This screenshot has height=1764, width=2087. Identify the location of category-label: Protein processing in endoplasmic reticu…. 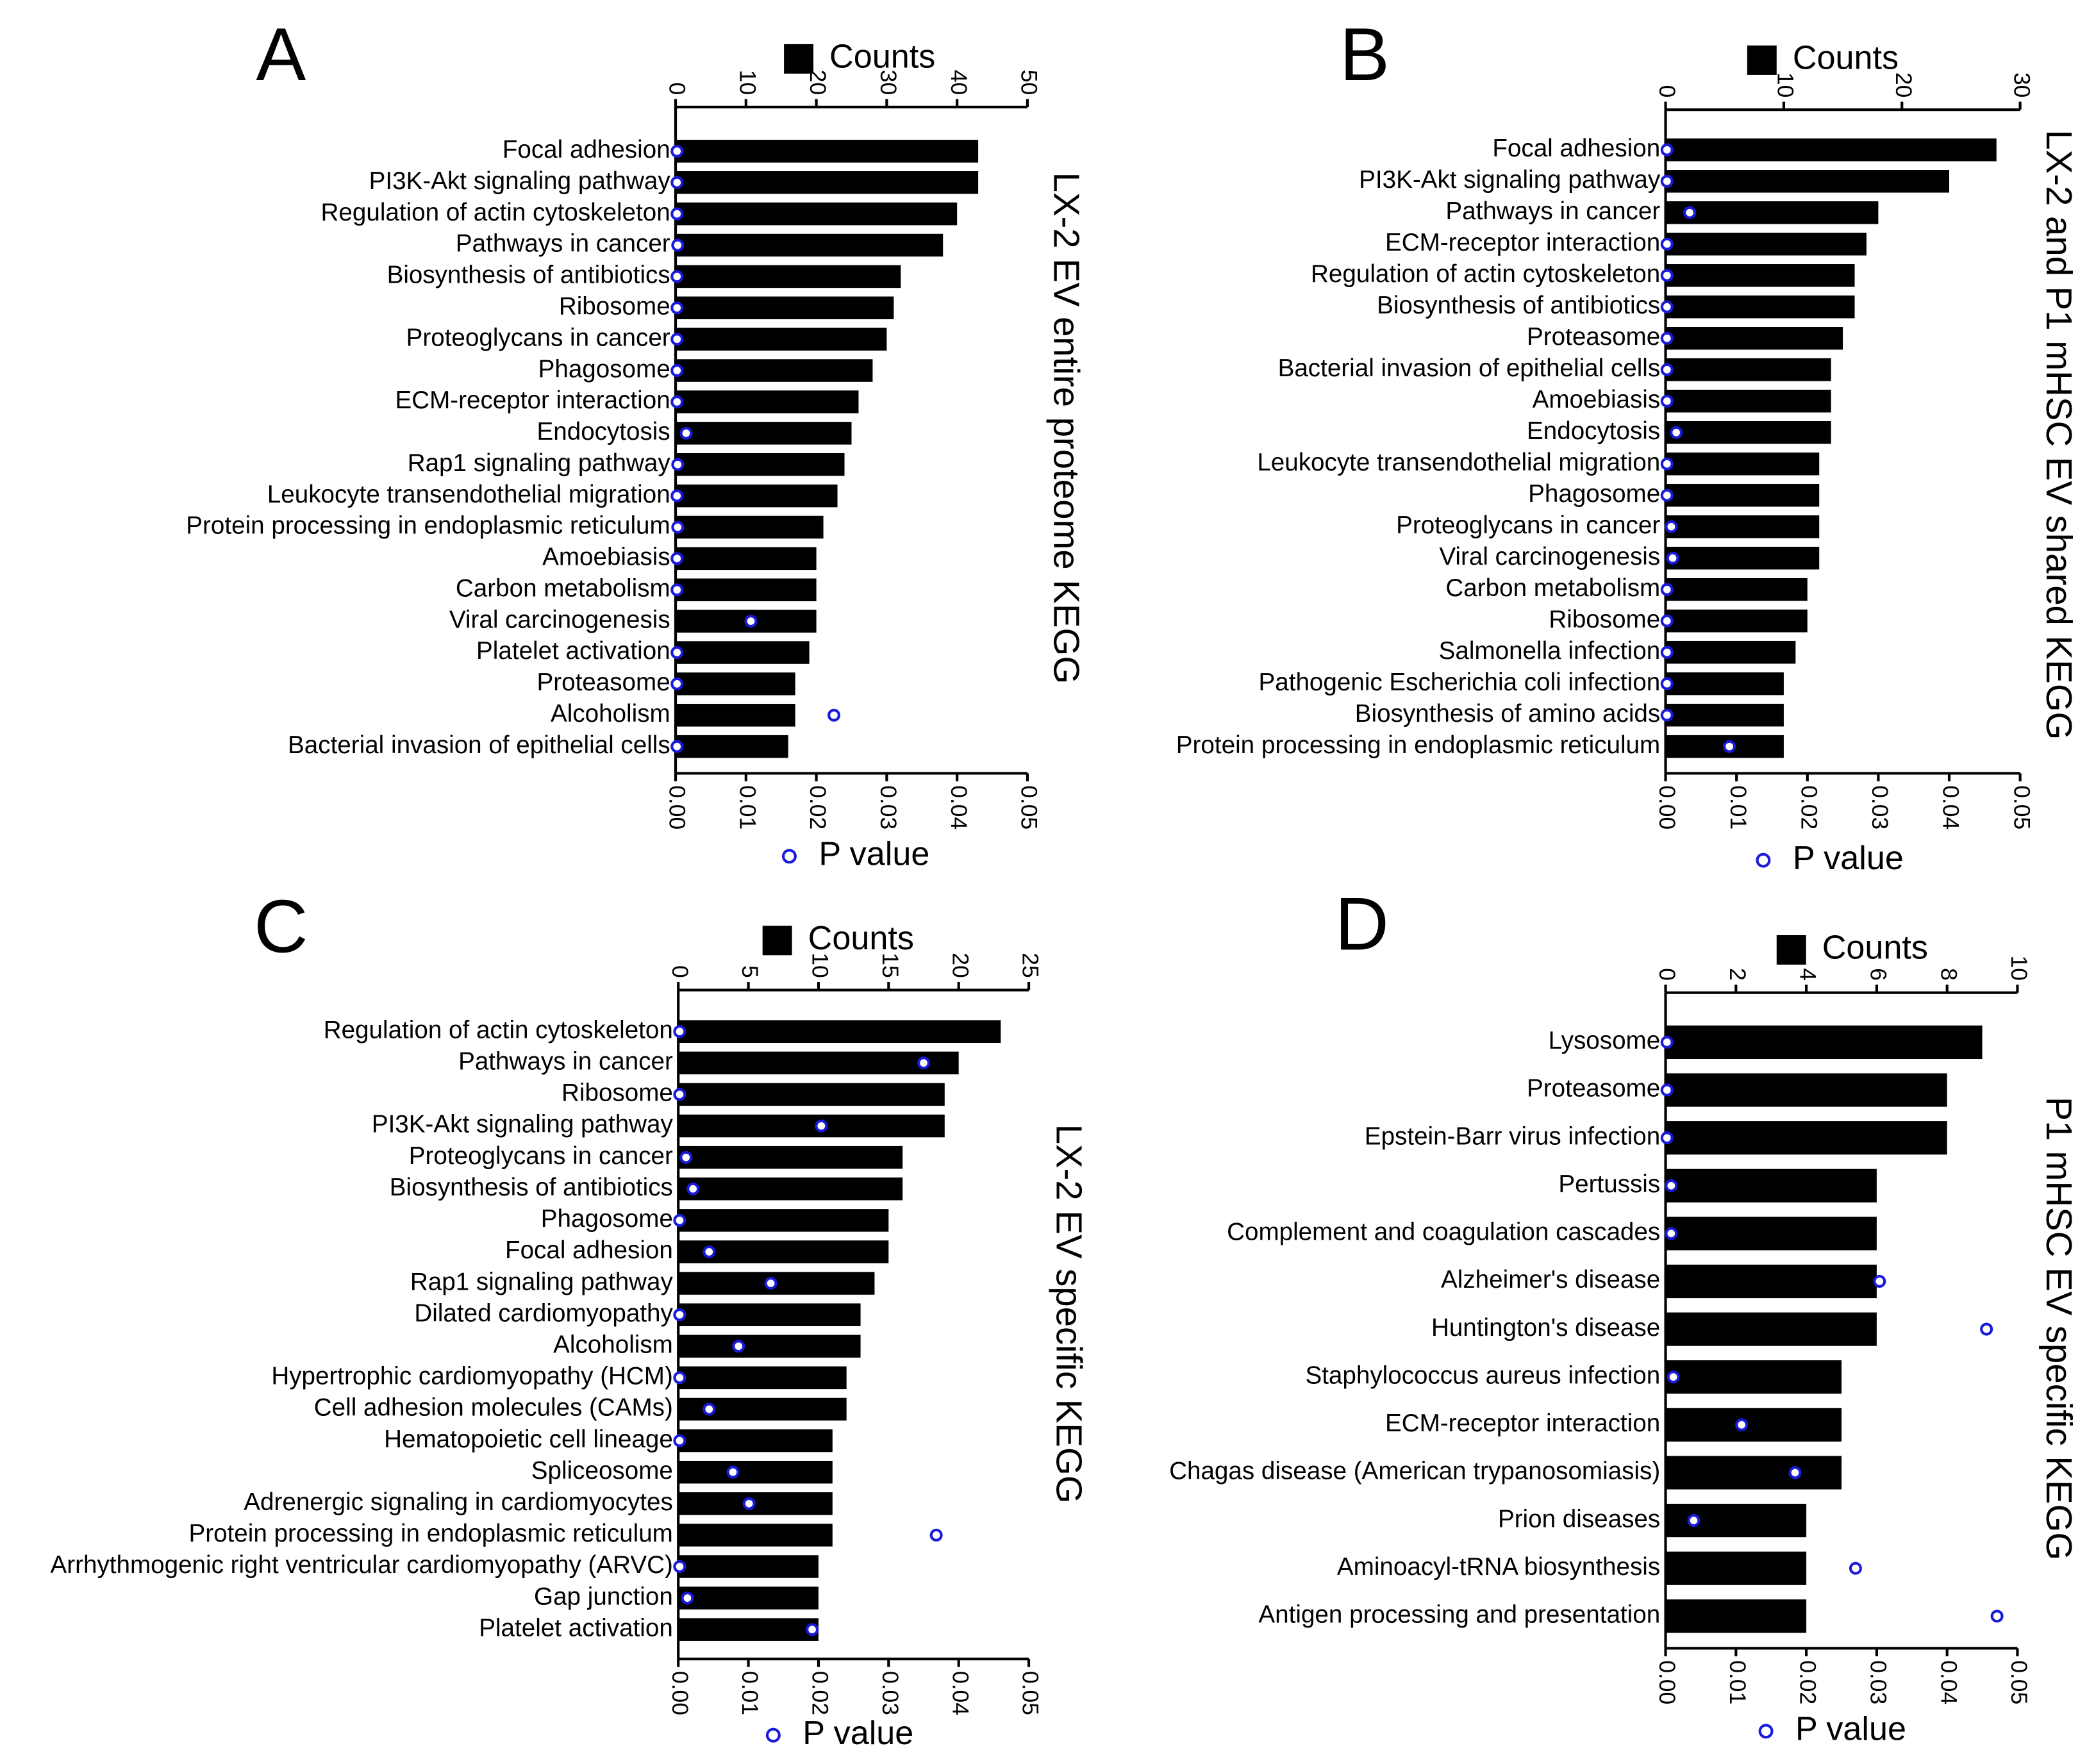
(428, 526).